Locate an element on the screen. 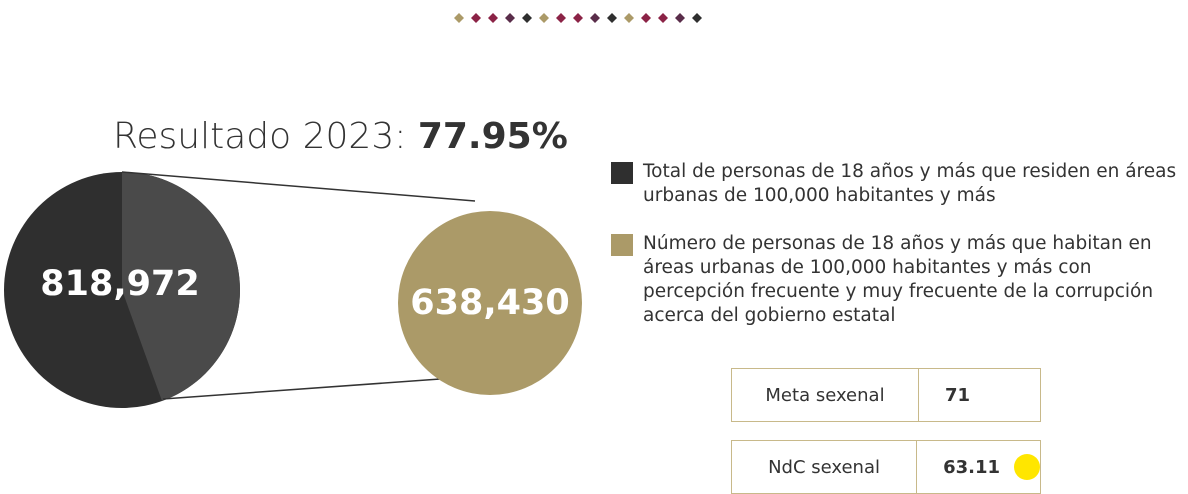  title: Resultado 2023: 77.95% is located at coordinates (340, 136).